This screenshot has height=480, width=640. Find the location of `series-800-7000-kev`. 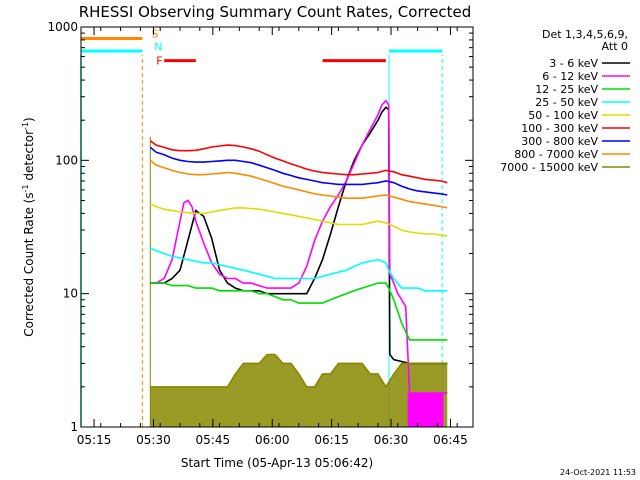

series-800-7000-kev is located at coordinates (298, 184).